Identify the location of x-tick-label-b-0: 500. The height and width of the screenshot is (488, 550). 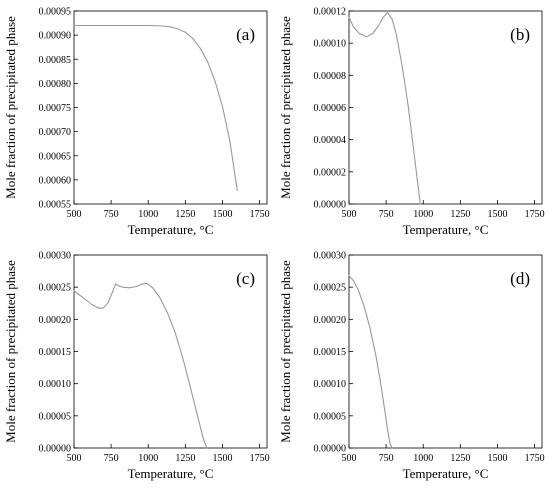
(349, 214).